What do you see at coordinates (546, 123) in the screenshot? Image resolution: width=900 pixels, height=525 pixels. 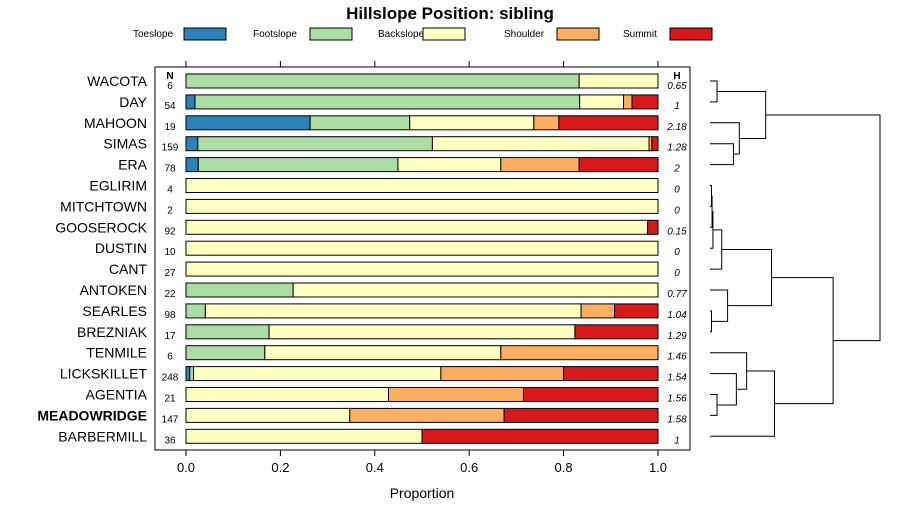 I see `bar-mahoon-shoulder` at bounding box center [546, 123].